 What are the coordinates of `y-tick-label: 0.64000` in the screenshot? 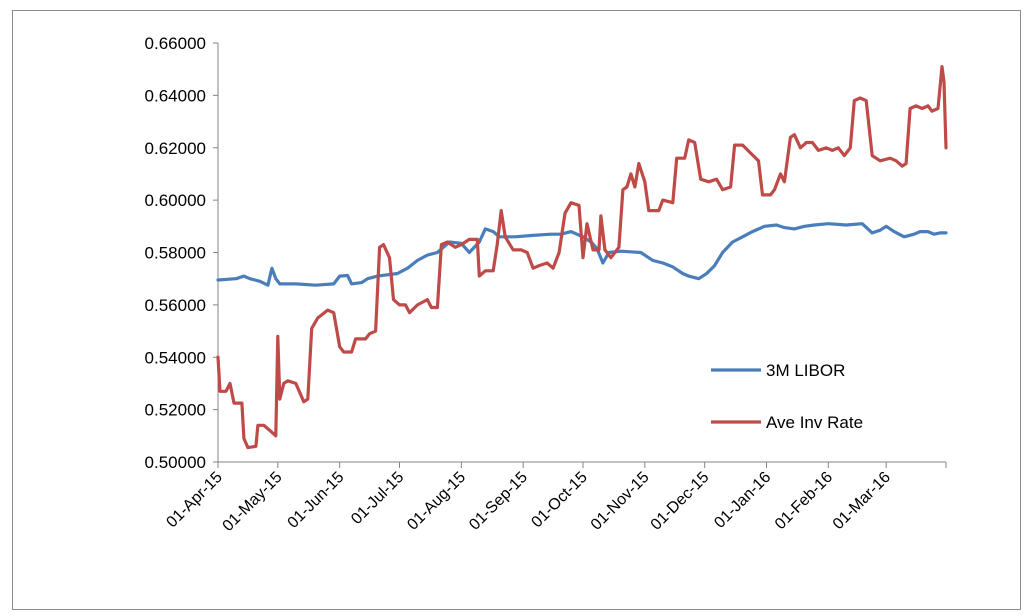 It's located at (175, 95).